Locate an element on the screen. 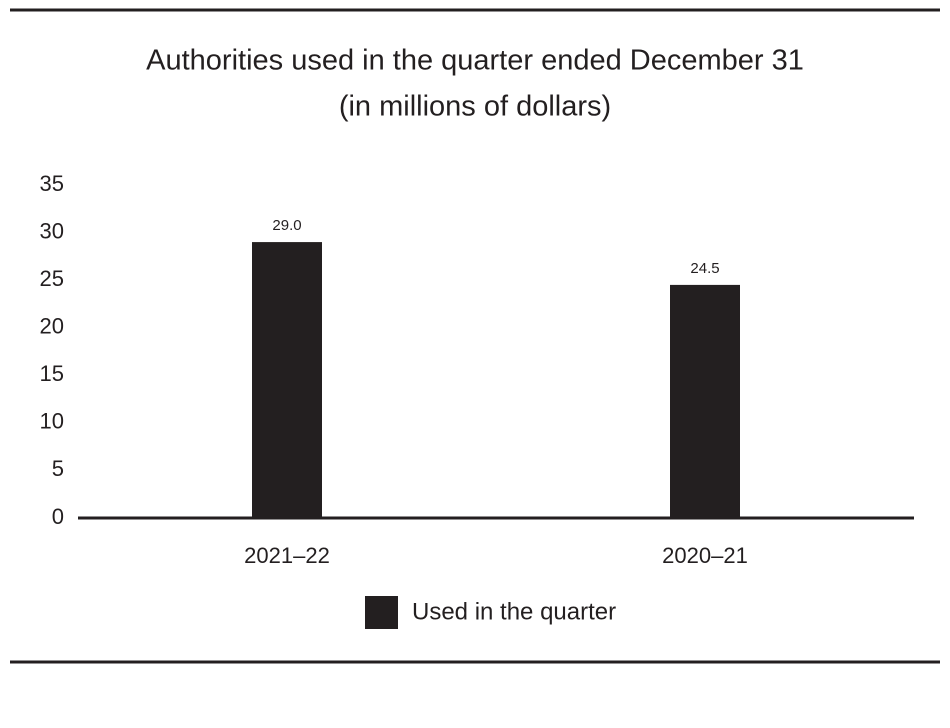  y-tick-label: 0 is located at coordinates (58, 516).